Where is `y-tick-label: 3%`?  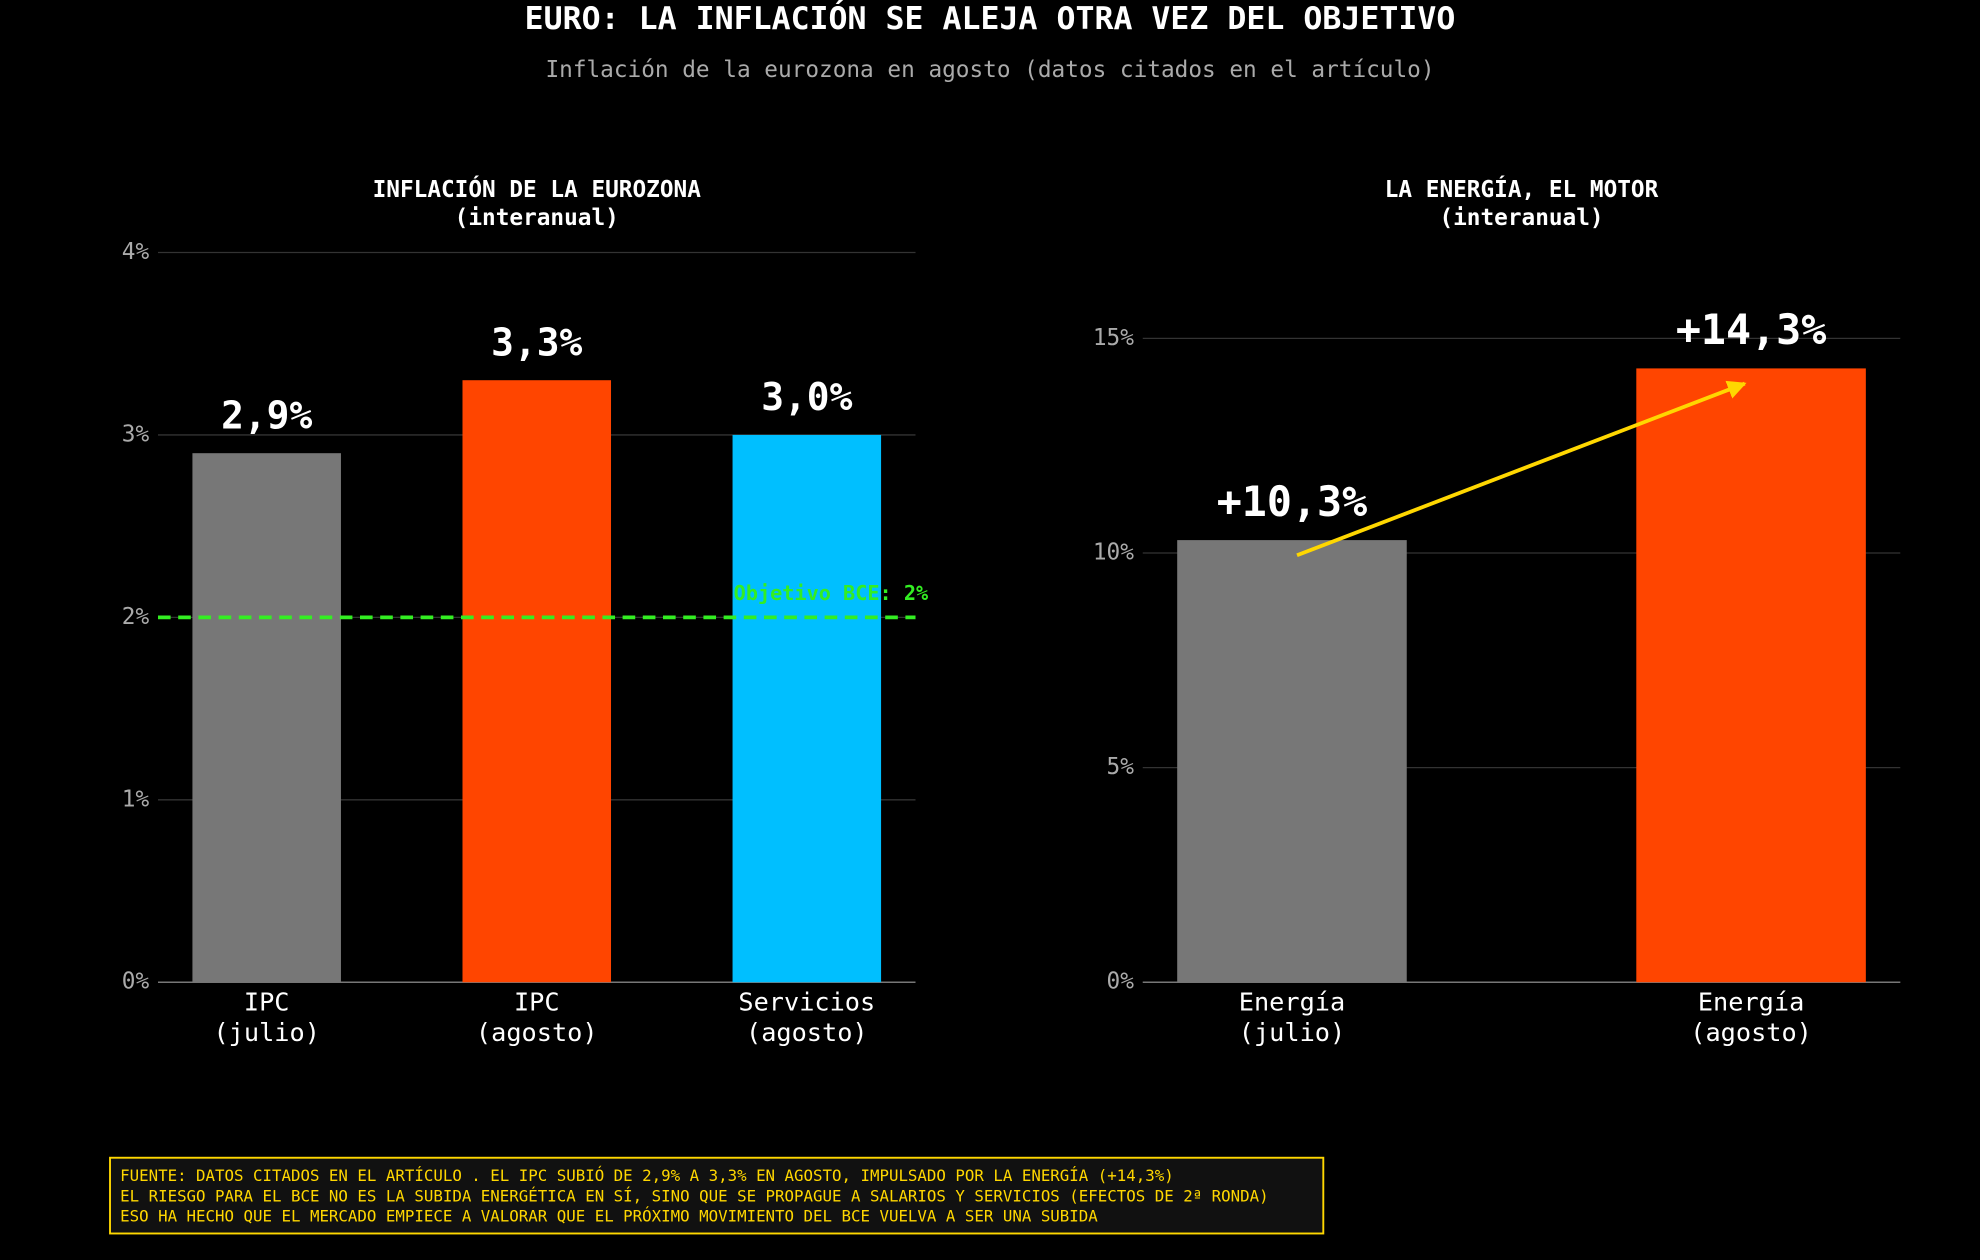
y-tick-label: 3% is located at coordinates (136, 434).